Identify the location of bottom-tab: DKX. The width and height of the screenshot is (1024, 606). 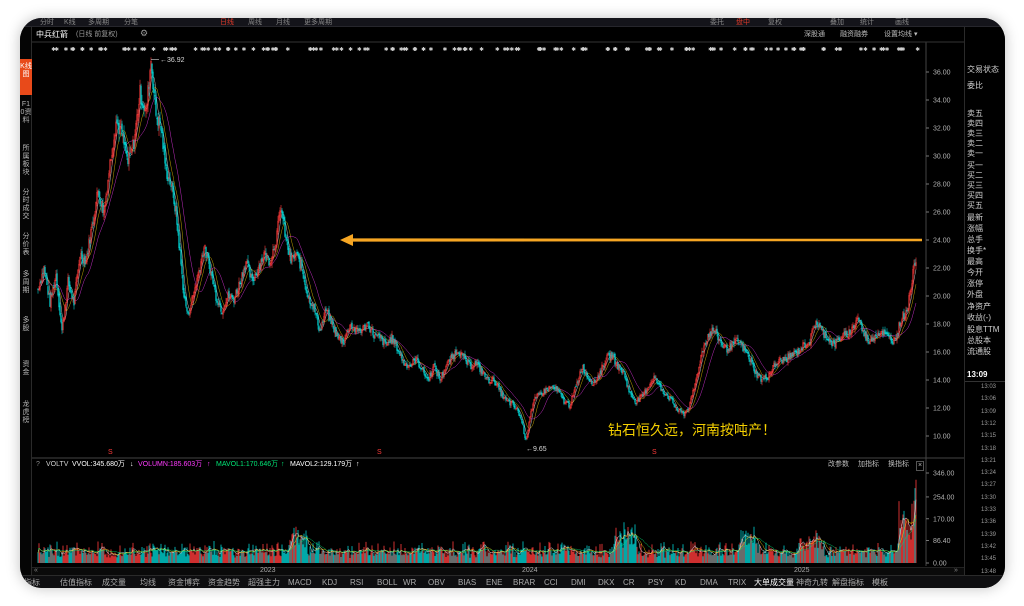
(606, 582).